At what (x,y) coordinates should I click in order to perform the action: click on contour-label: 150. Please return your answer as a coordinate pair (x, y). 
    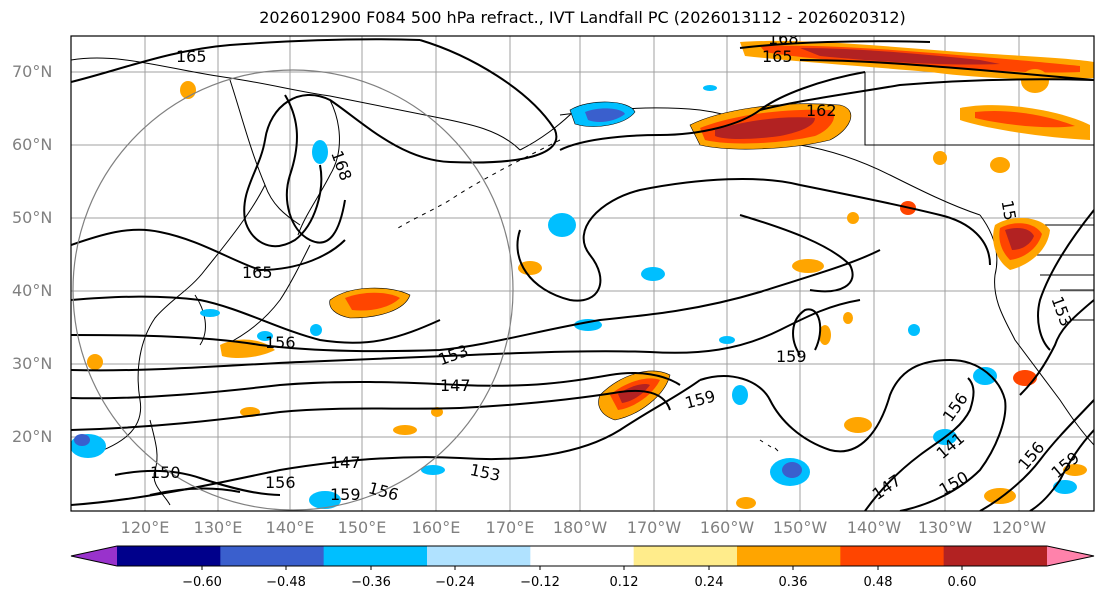
    Looking at the image, I should click on (165, 472).